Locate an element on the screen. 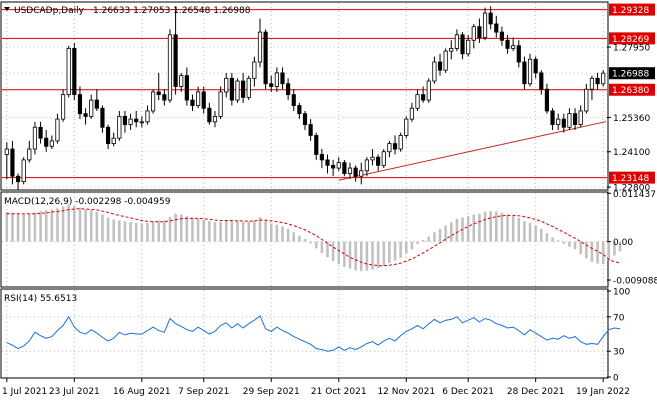  level-price-tag is located at coordinates (632, 38).